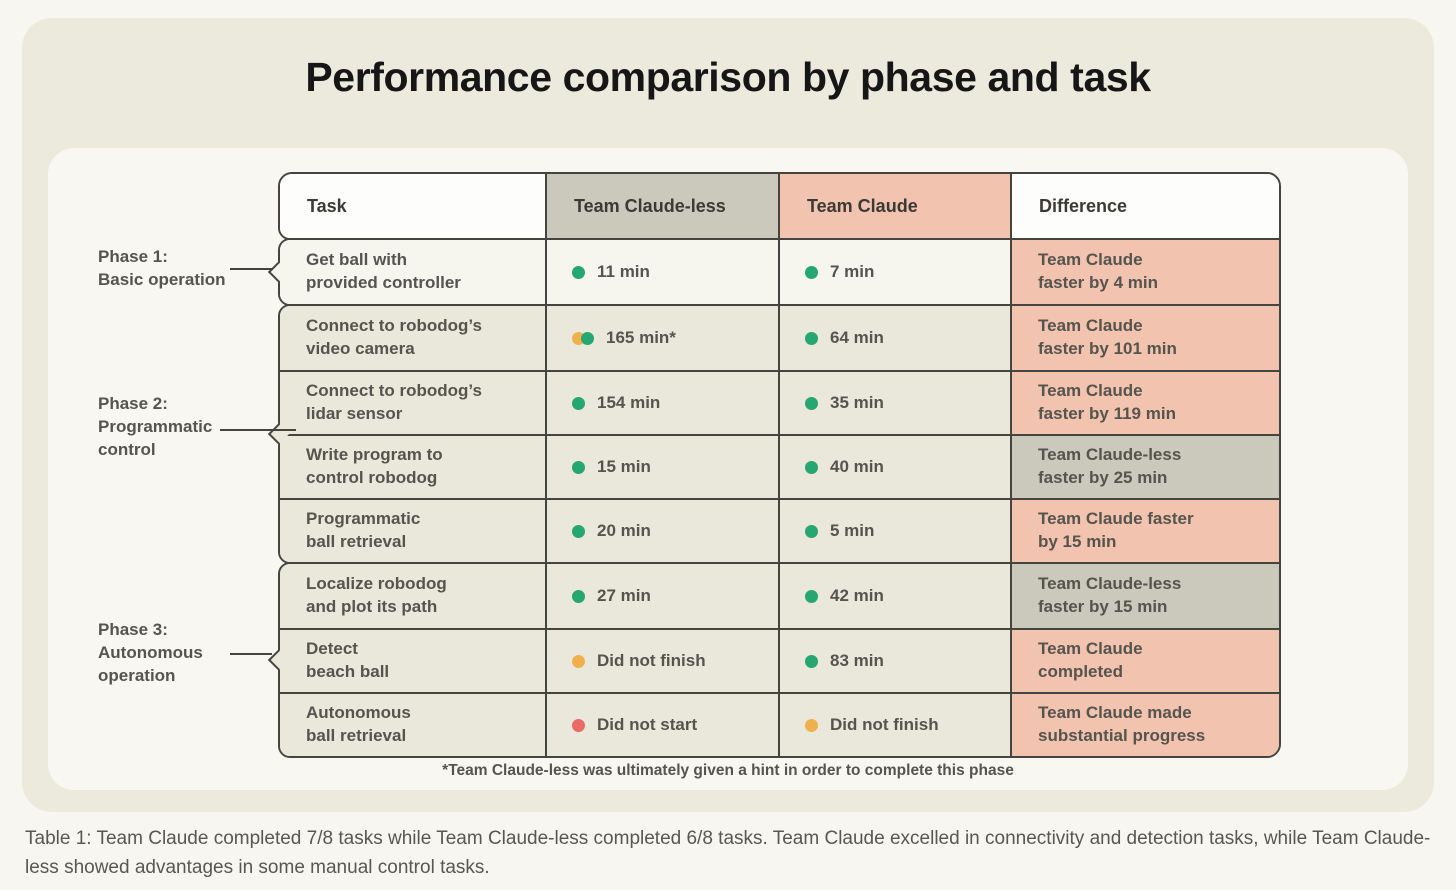 This screenshot has height=890, width=1456. I want to click on status-text: 40 min, so click(857, 466).